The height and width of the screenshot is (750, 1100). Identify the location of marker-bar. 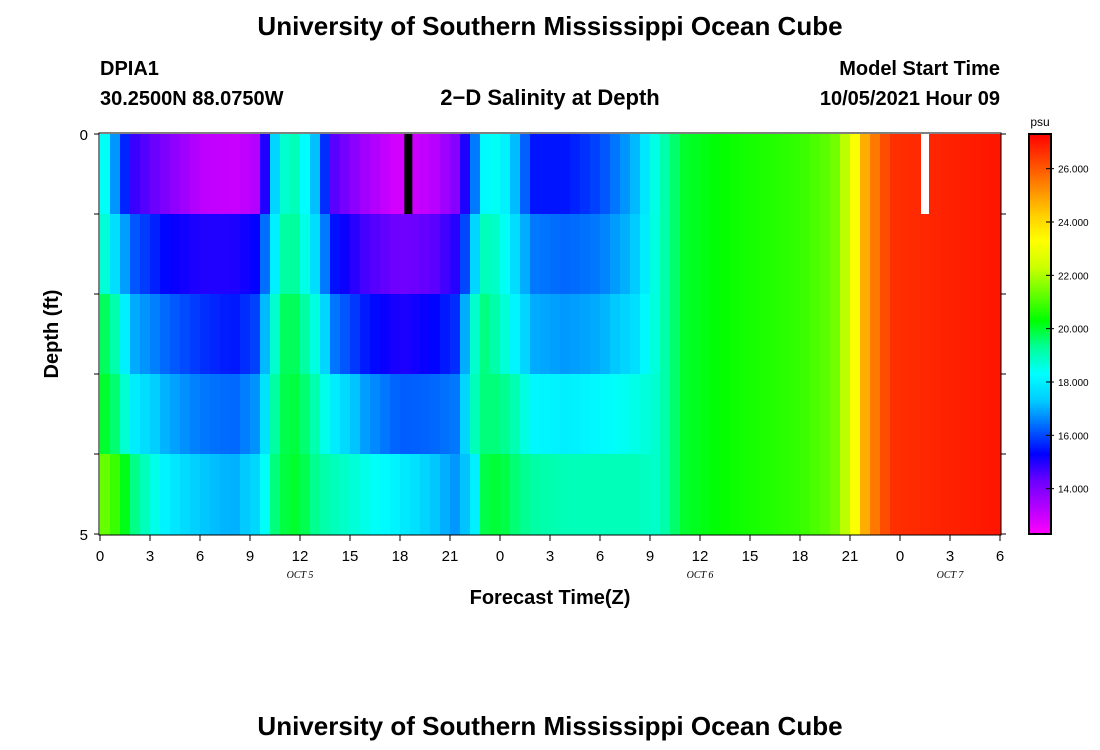
(408, 174).